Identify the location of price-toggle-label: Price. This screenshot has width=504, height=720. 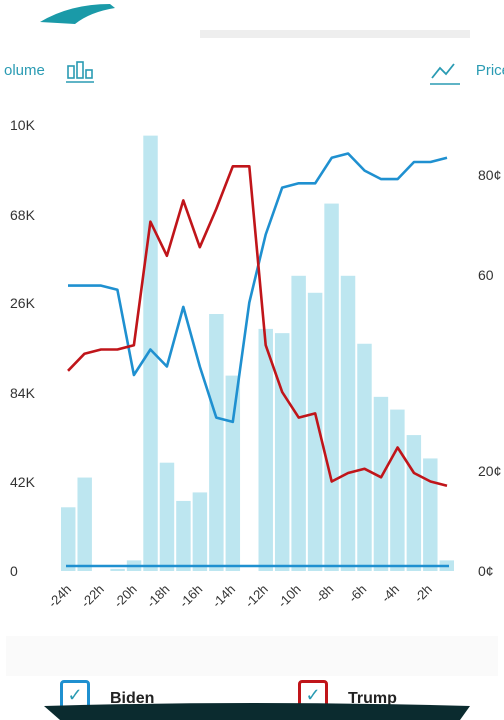
(489, 70).